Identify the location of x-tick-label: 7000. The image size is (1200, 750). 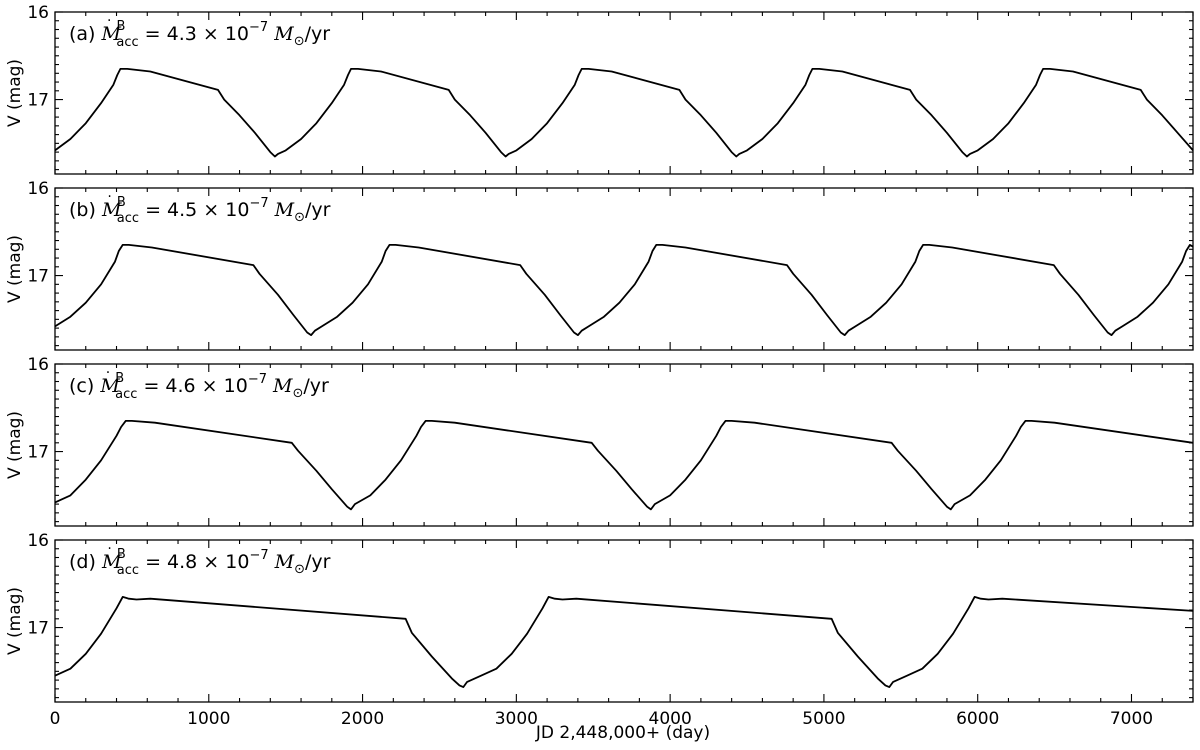
(1131, 719).